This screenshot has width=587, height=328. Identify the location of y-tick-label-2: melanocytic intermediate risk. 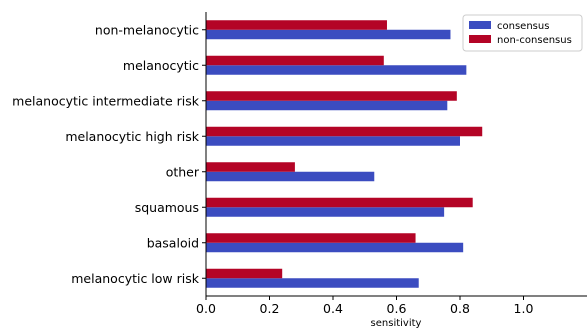
(106, 100).